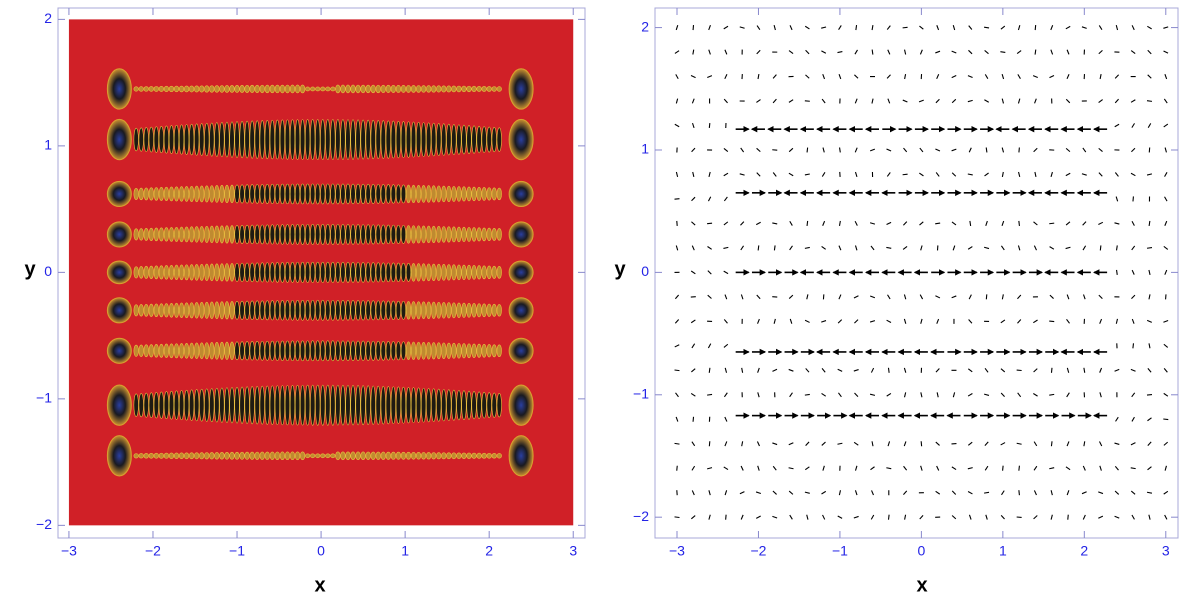  I want to click on contour-blob, so click(521, 456).